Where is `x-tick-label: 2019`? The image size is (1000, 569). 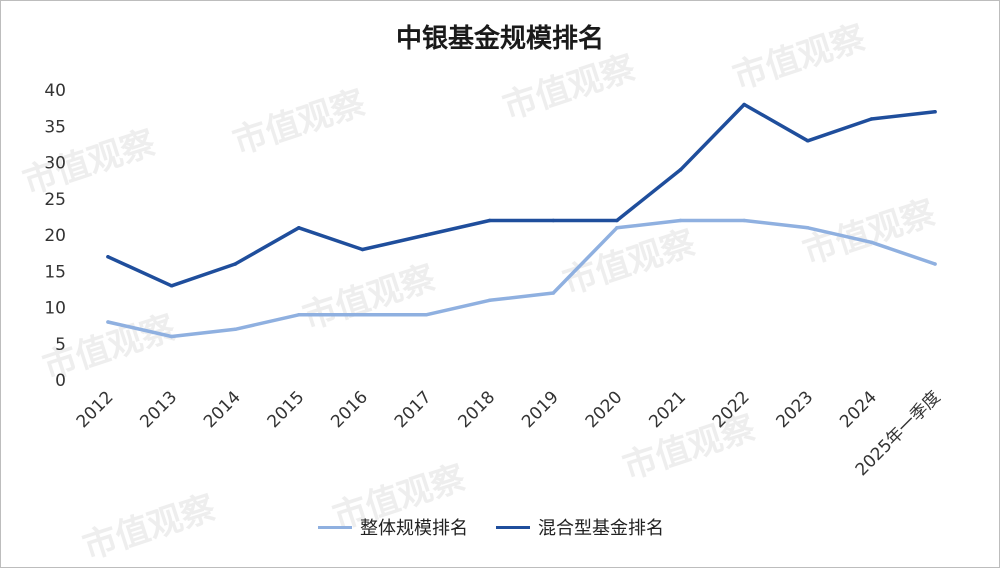
x-tick-label: 2019 is located at coordinates (540, 409).